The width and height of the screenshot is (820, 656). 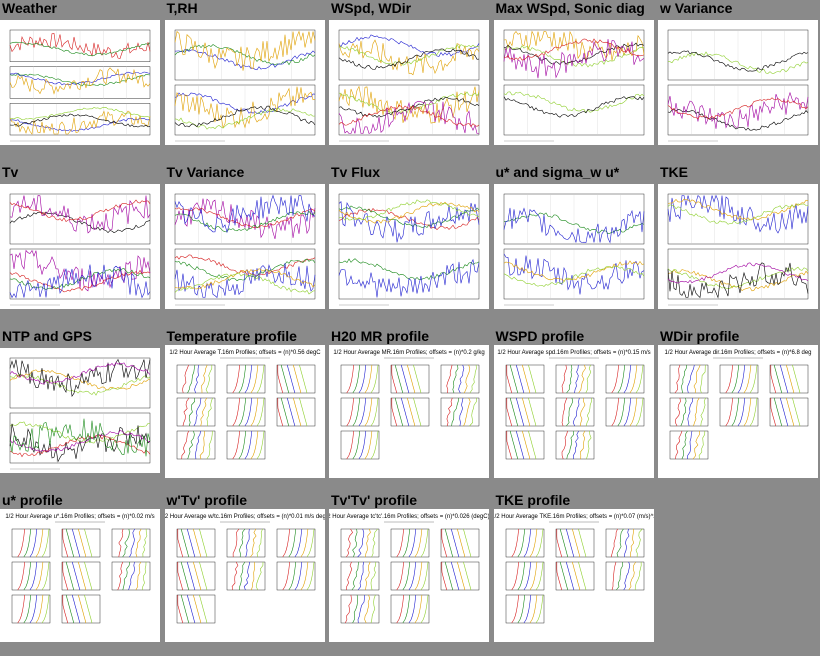 What do you see at coordinates (540, 336) in the screenshot?
I see `plot-title: WSPD profile` at bounding box center [540, 336].